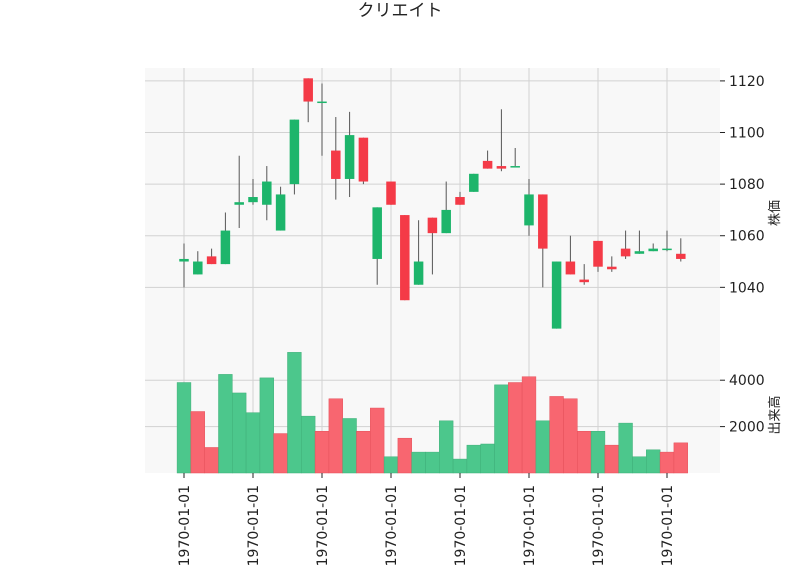 This screenshot has height=579, width=800. Describe the element at coordinates (400, 11) in the screenshot. I see `chart-title: クリエイト` at that location.